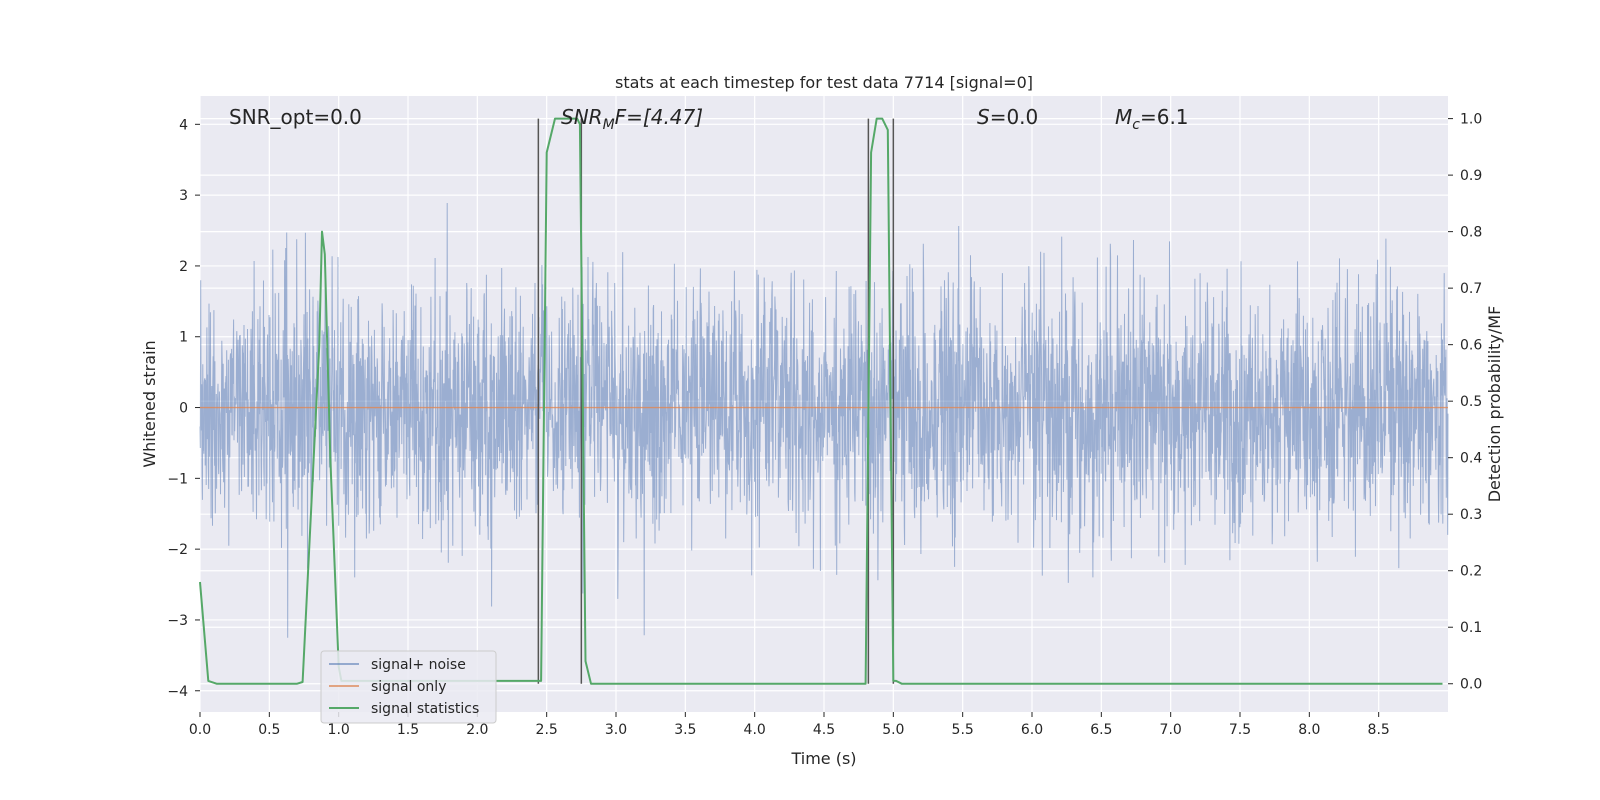 The image size is (1600, 800). Describe the element at coordinates (685, 730) in the screenshot. I see `x-tick-label-7: 3.5` at that location.